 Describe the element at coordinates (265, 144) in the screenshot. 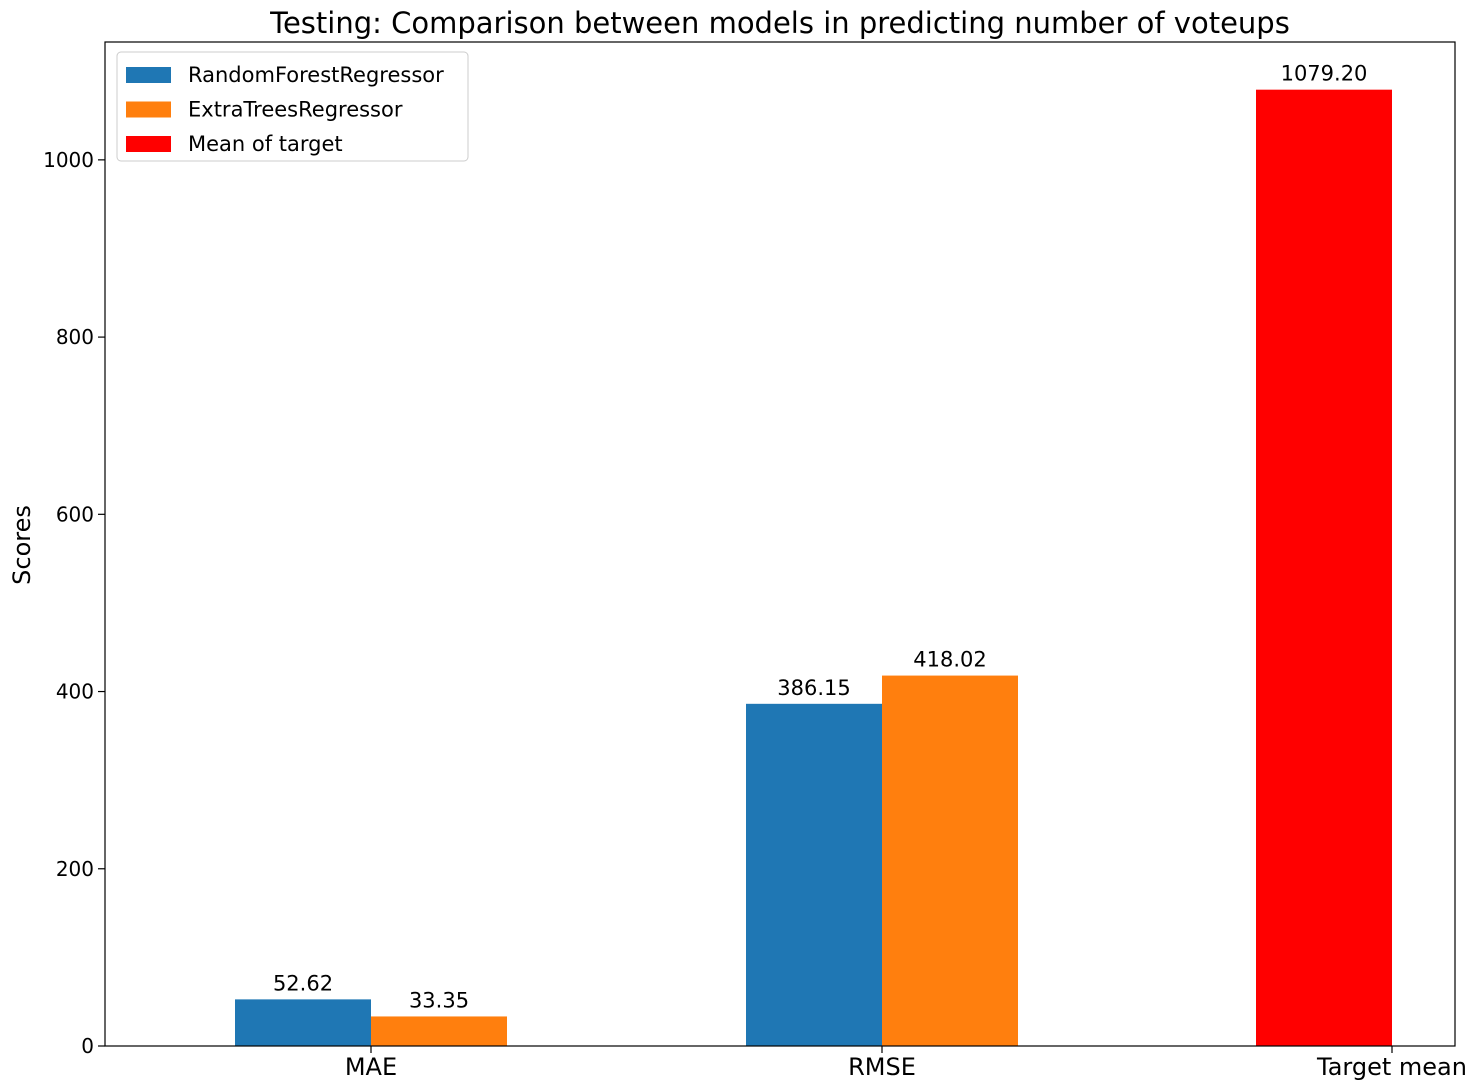

I see `legend-label-mean-of-target: Mean of target` at that location.